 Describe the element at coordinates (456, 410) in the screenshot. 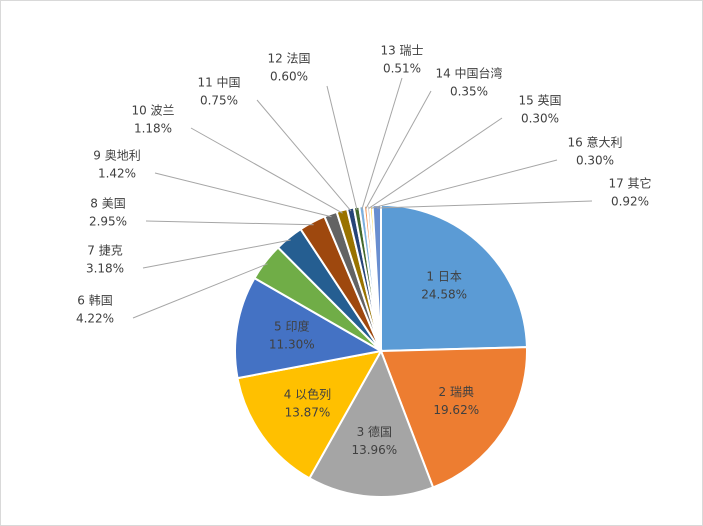

I see `value-label: 19.62%` at that location.